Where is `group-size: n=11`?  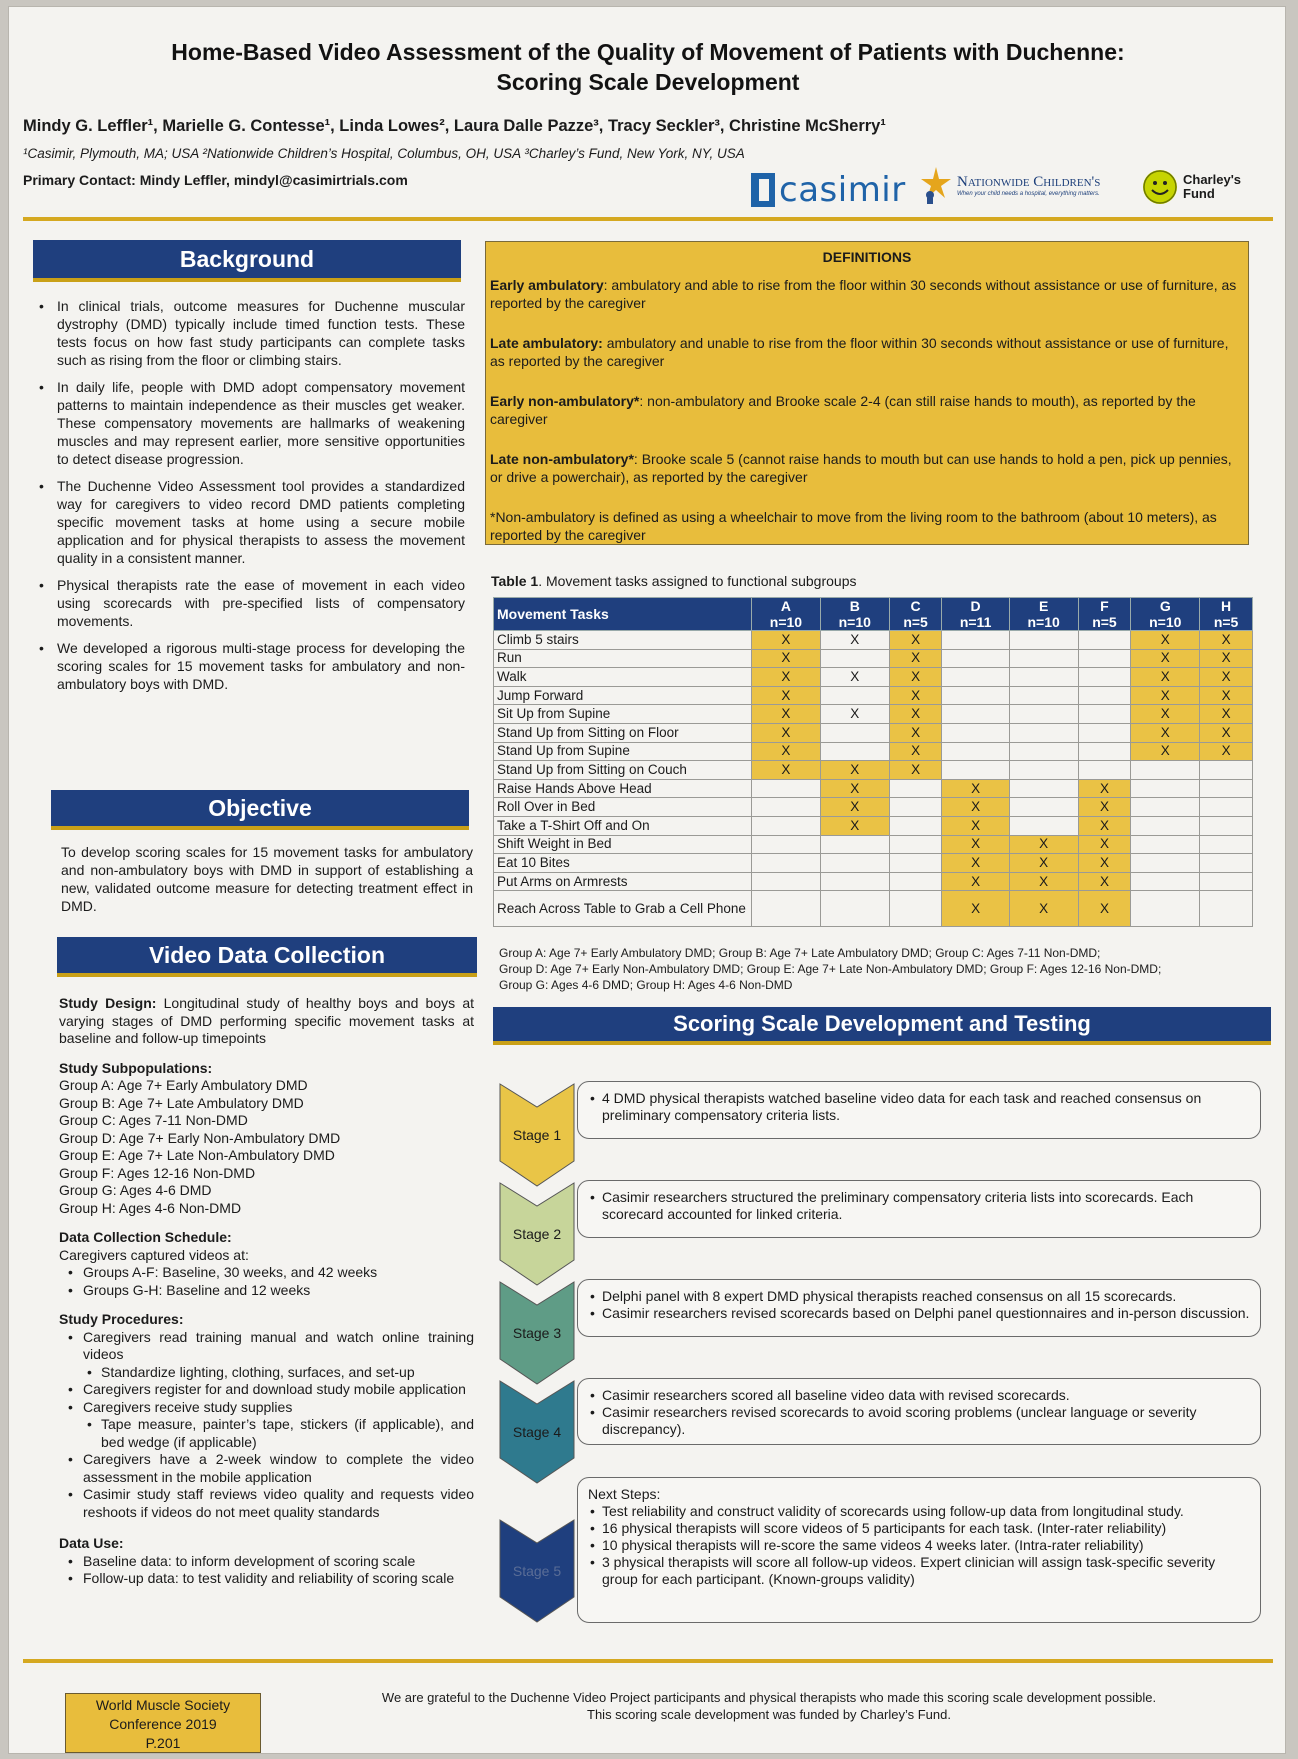 group-size: n=11 is located at coordinates (975, 622).